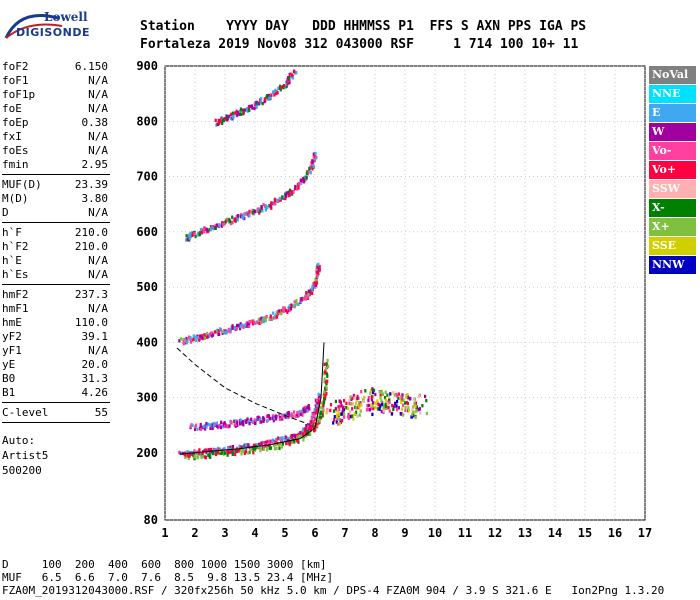  I want to click on param-name: hmF2, so click(15, 294).